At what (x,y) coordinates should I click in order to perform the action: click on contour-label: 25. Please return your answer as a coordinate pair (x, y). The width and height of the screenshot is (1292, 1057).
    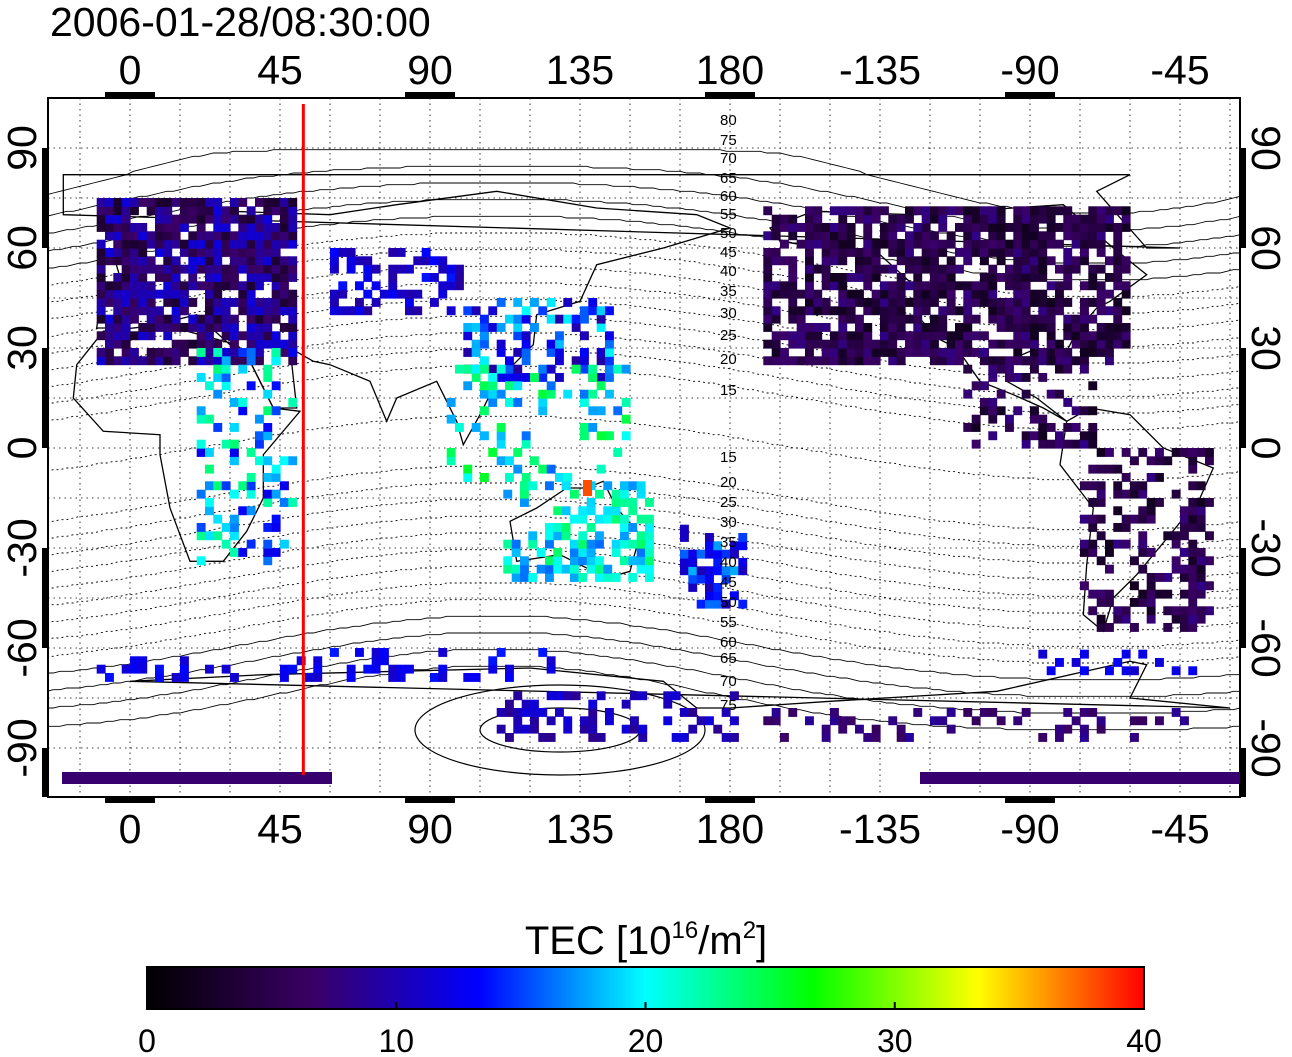
    Looking at the image, I should click on (728, 335).